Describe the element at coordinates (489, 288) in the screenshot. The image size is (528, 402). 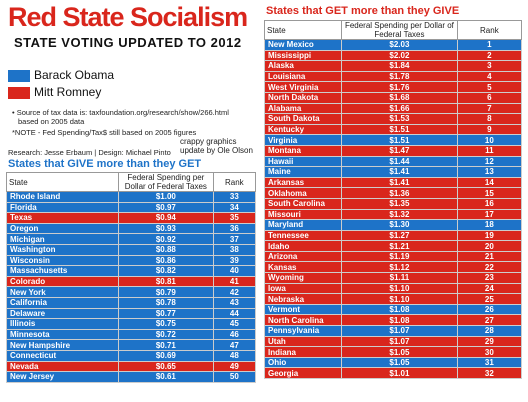
I see `table-cell: 24` at that location.